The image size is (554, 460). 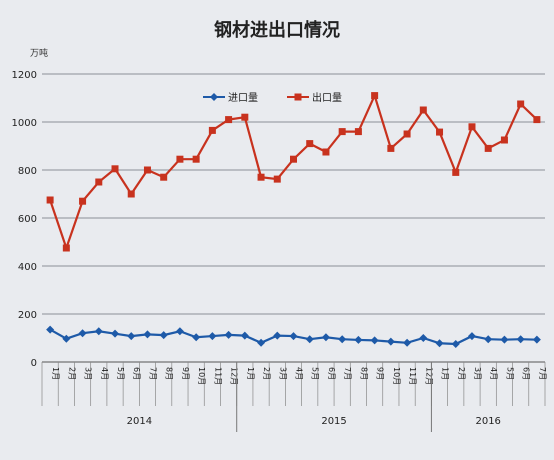 I want to click on y-tick-label: 200, so click(x=27, y=315).